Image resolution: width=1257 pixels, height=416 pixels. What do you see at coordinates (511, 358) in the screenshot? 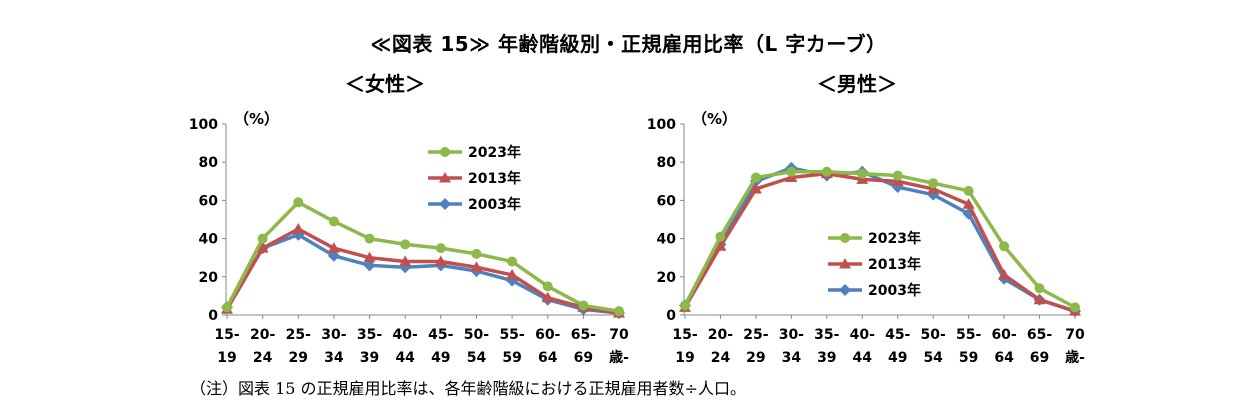
I see `x-tick-label-bottom: 59` at bounding box center [511, 358].